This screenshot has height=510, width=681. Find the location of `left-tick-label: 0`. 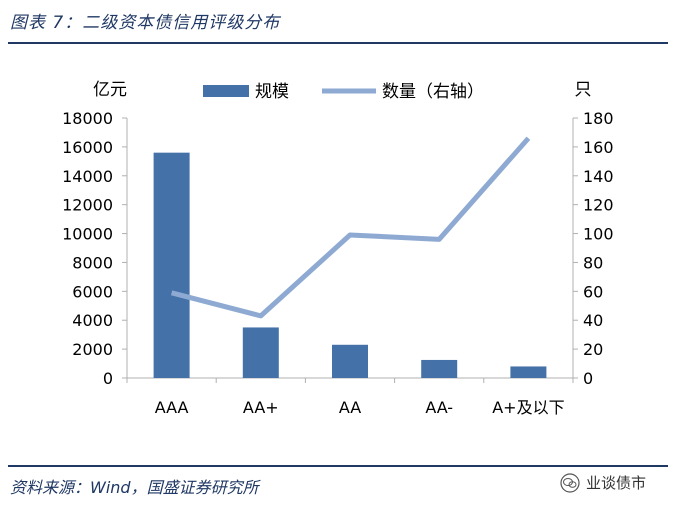

left-tick-label: 0 is located at coordinates (108, 378).